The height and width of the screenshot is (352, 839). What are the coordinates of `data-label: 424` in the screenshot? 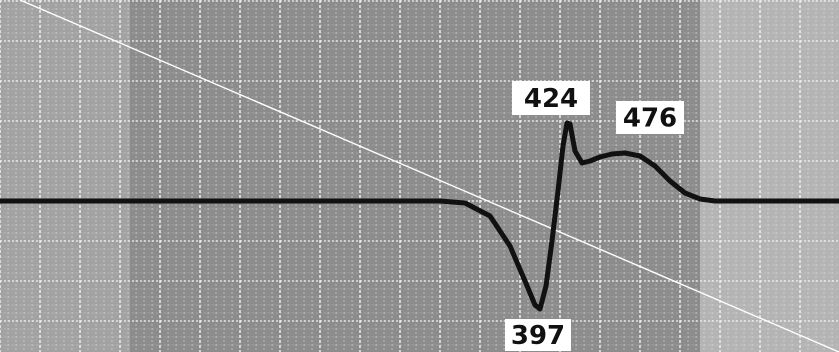 It's located at (551, 99).